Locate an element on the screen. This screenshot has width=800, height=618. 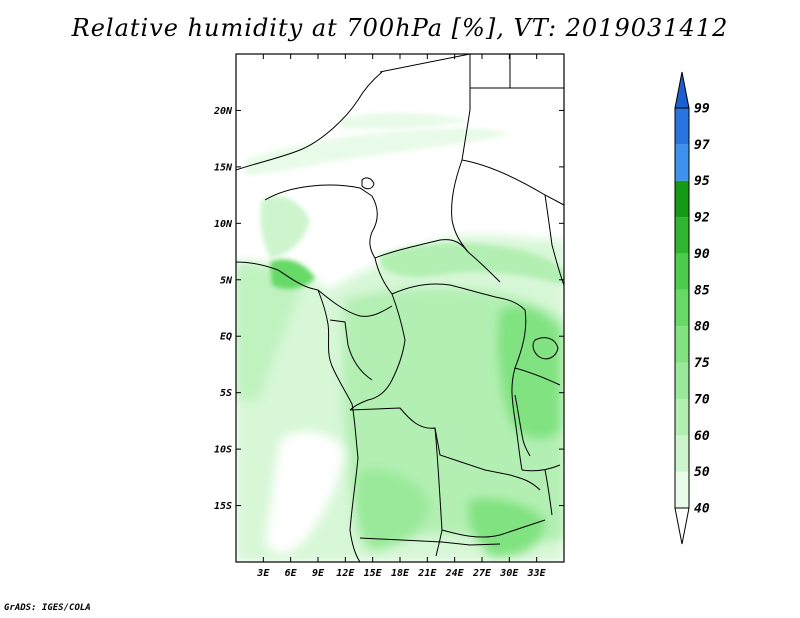
colorbar-label: 92 is located at coordinates (702, 218).